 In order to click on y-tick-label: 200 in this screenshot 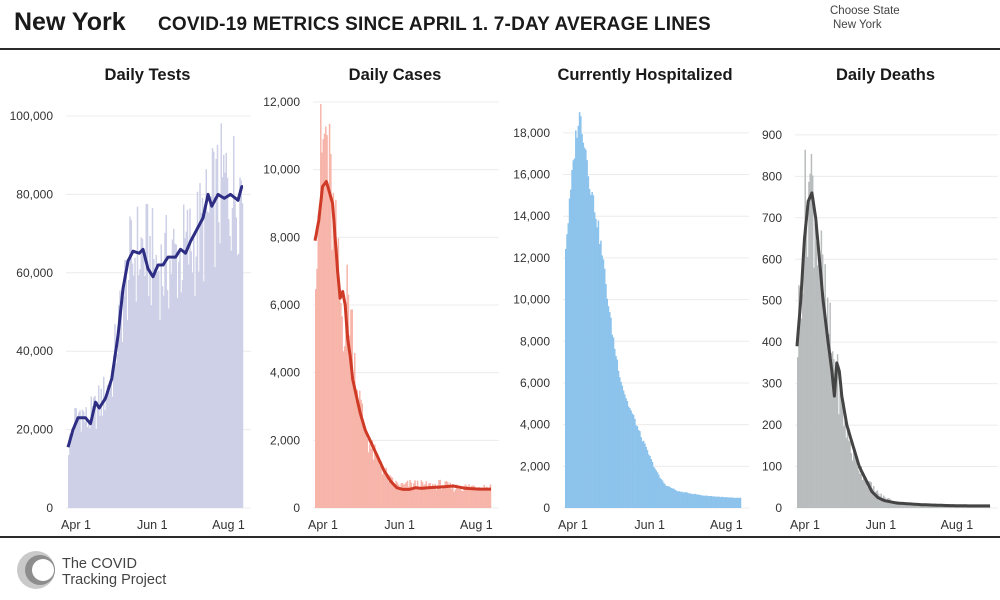, I will do `click(772, 425)`.